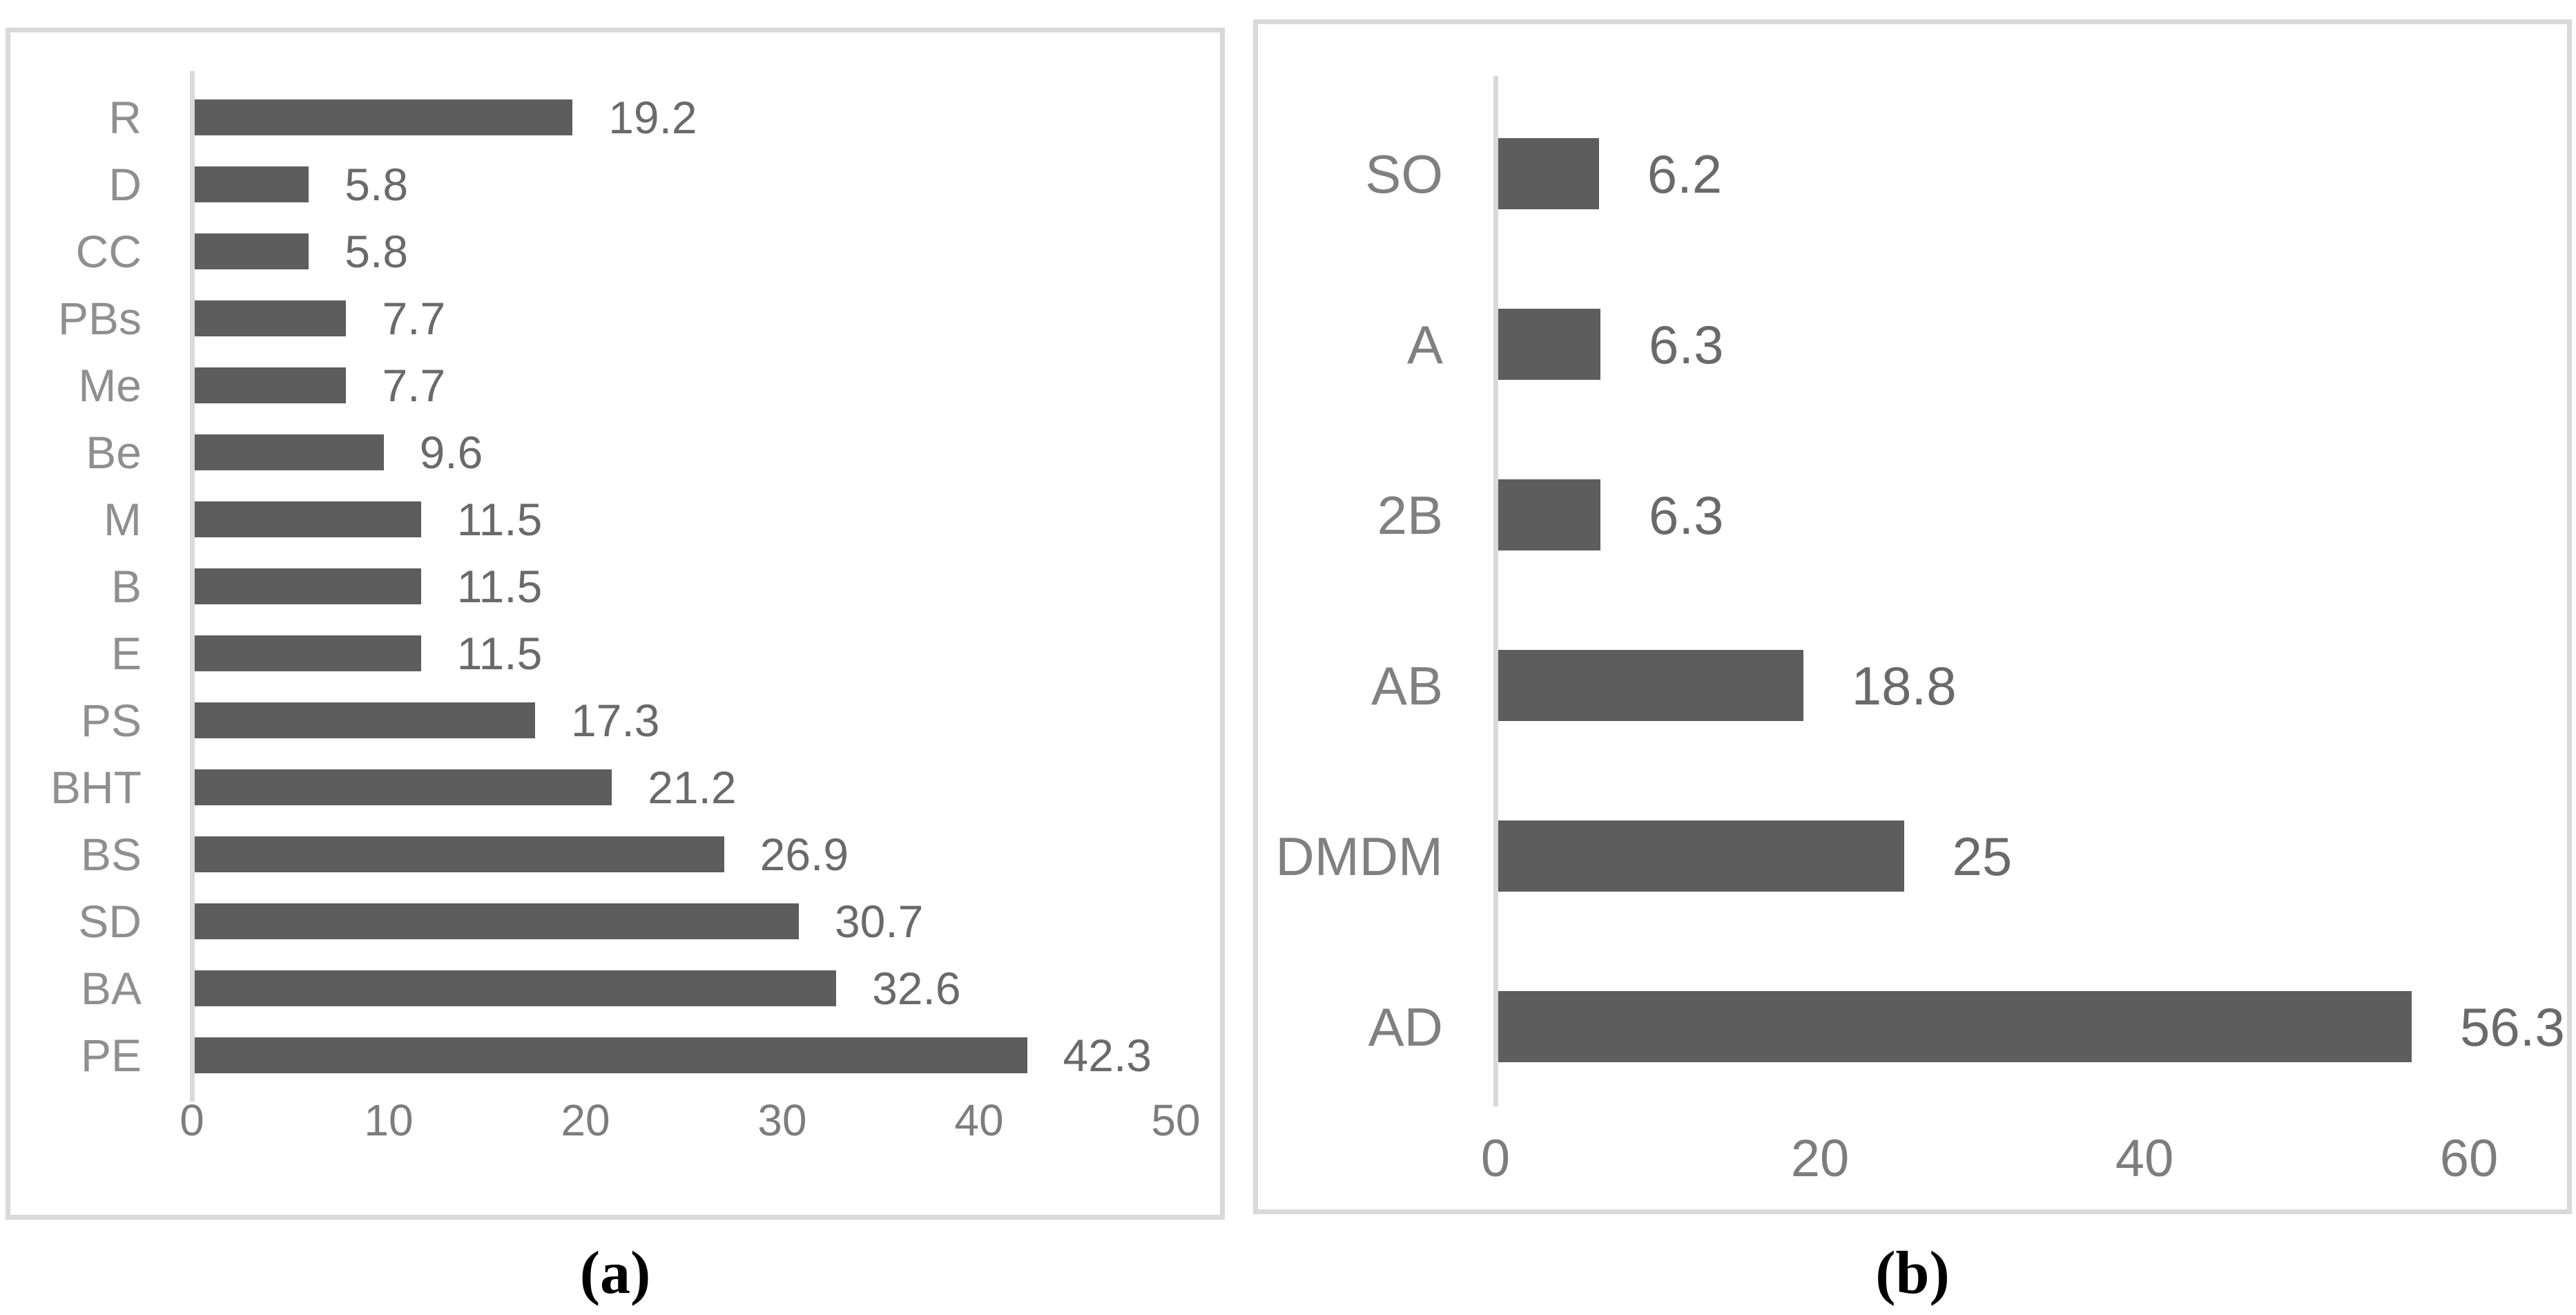 Image resolution: width=2576 pixels, height=1315 pixels. I want to click on bar-row: PBs 7.7, so click(615, 318).